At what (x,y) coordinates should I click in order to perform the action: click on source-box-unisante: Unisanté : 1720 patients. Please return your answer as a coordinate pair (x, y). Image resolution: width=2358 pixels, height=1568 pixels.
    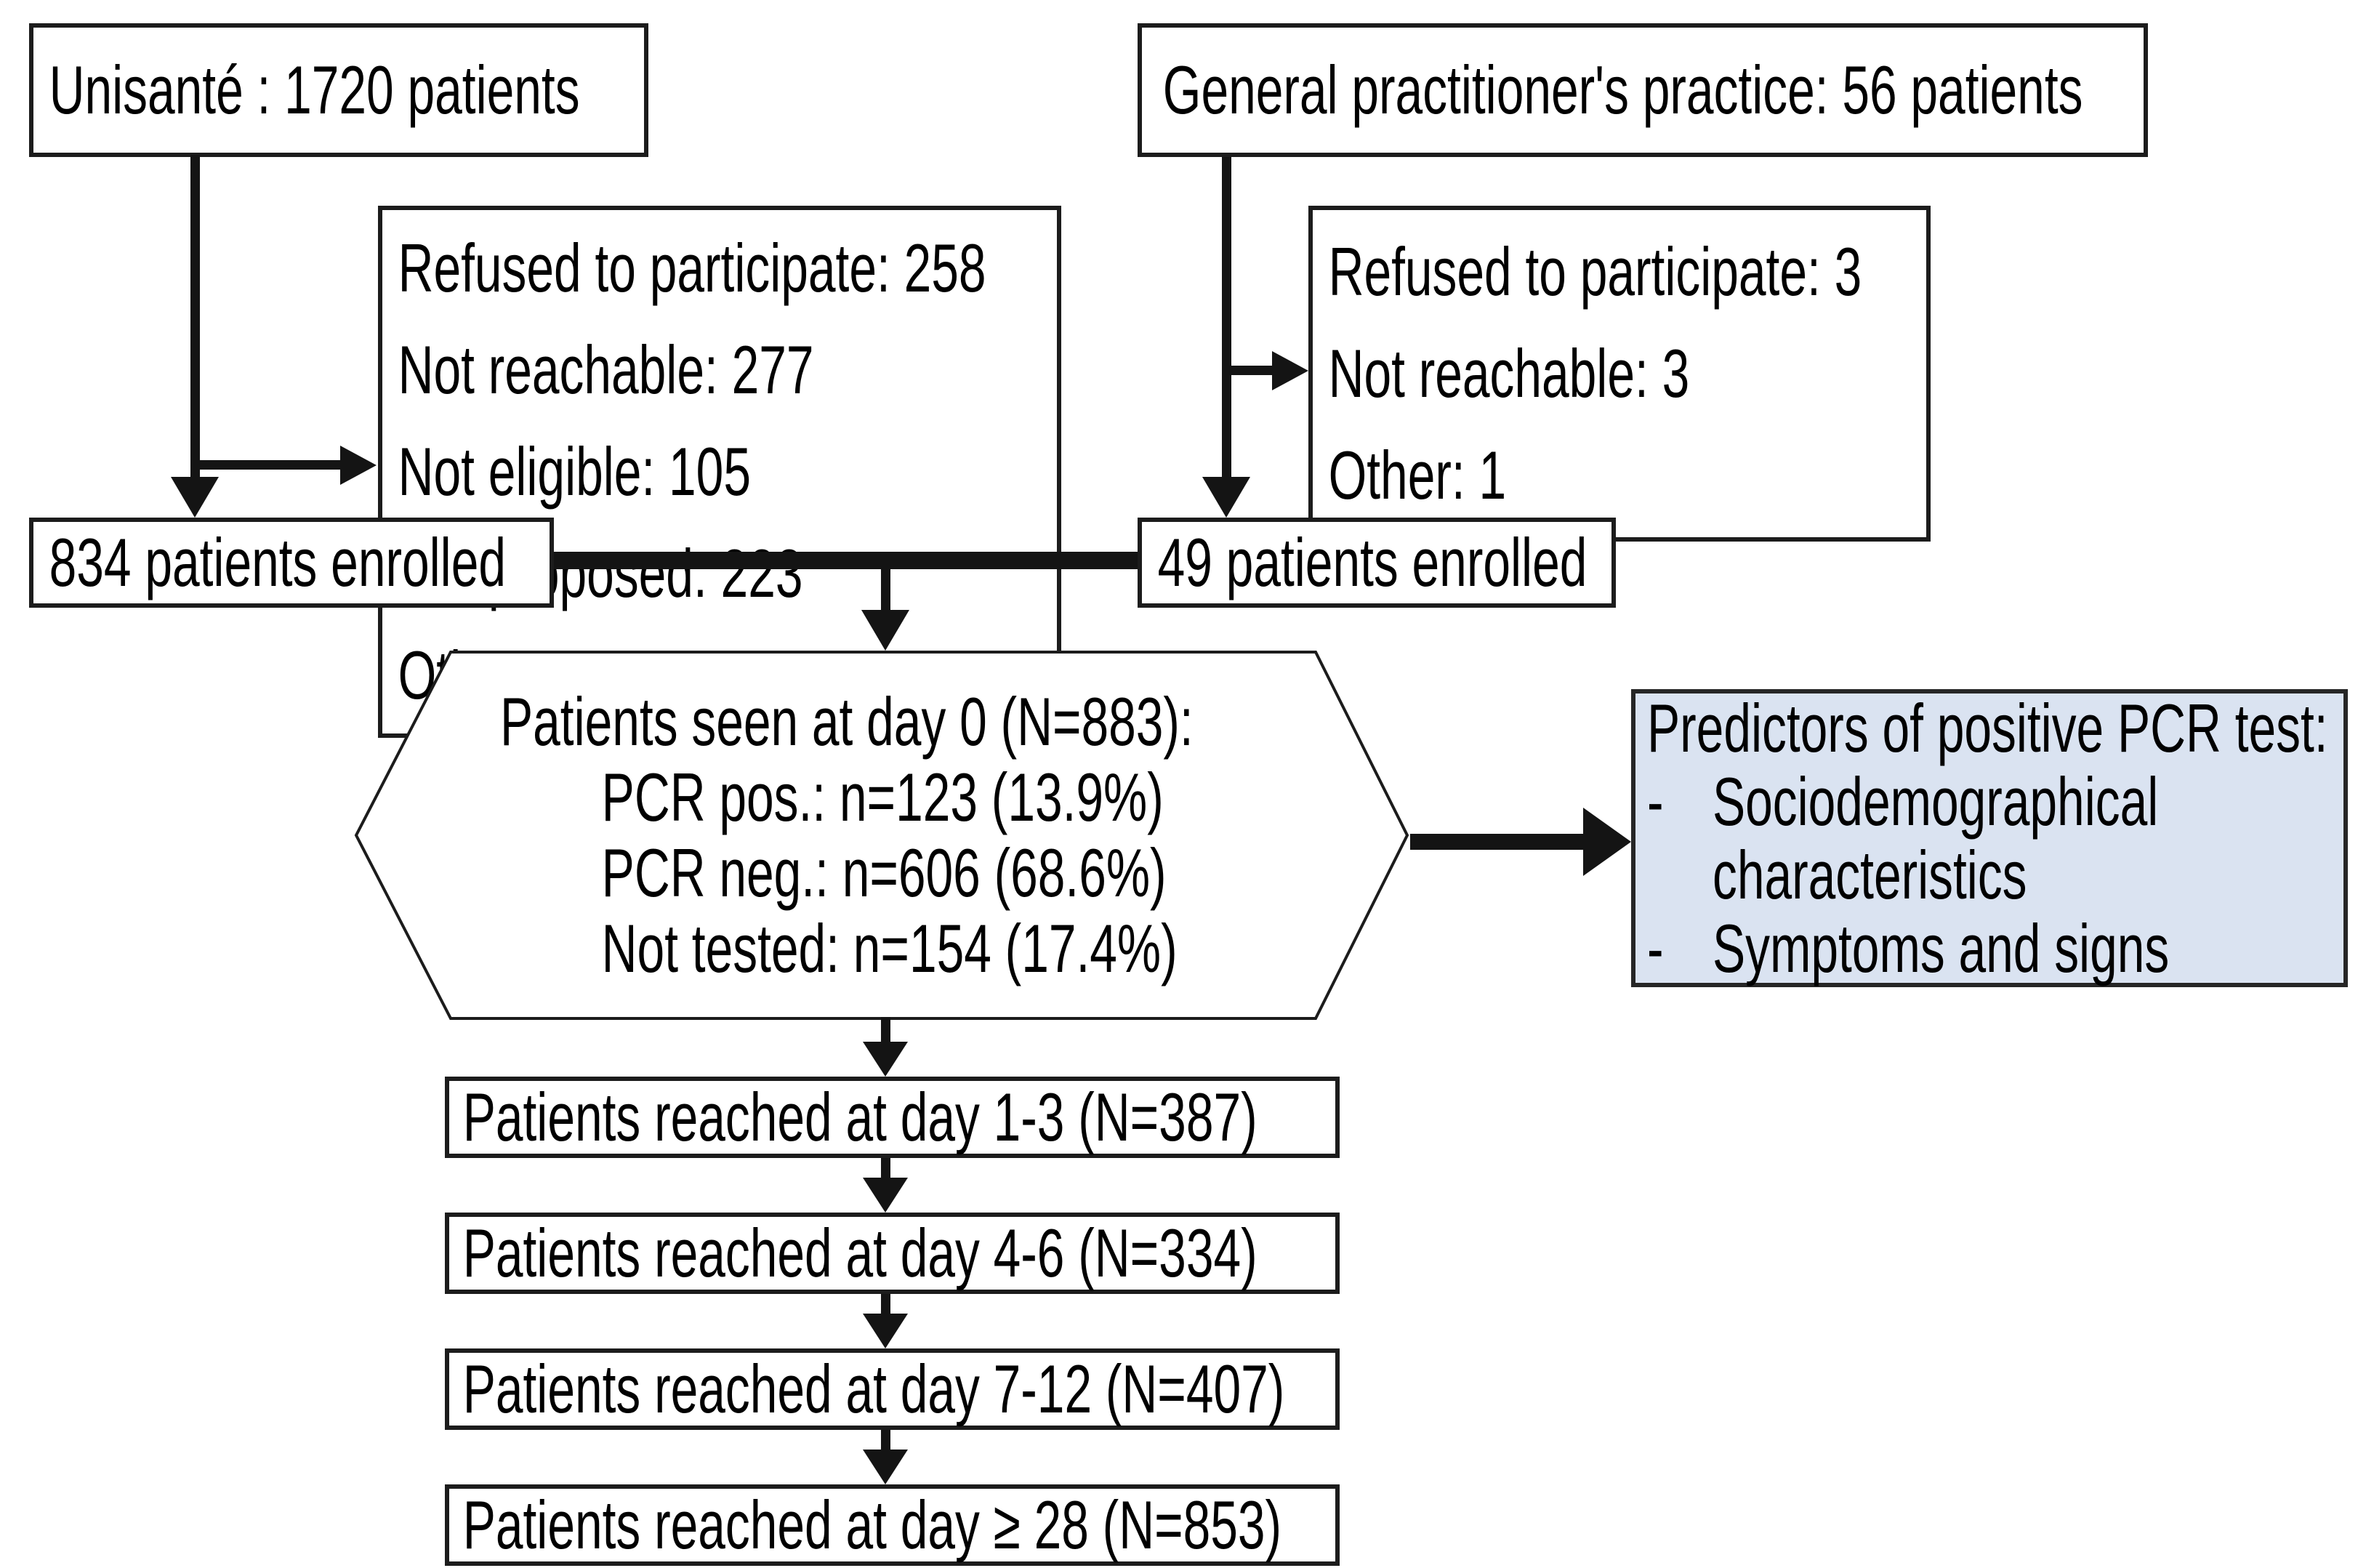
    Looking at the image, I should click on (338, 90).